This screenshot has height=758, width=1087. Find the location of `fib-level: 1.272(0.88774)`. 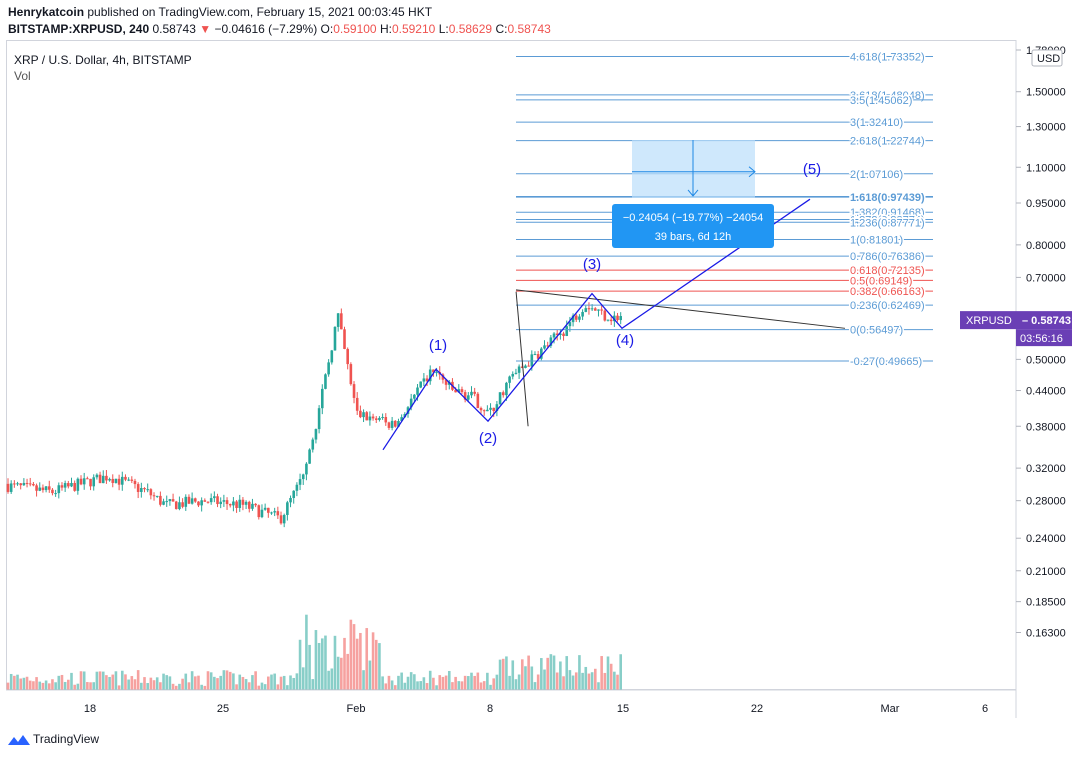

fib-level: 1.272(0.88774) is located at coordinates (724, 220).